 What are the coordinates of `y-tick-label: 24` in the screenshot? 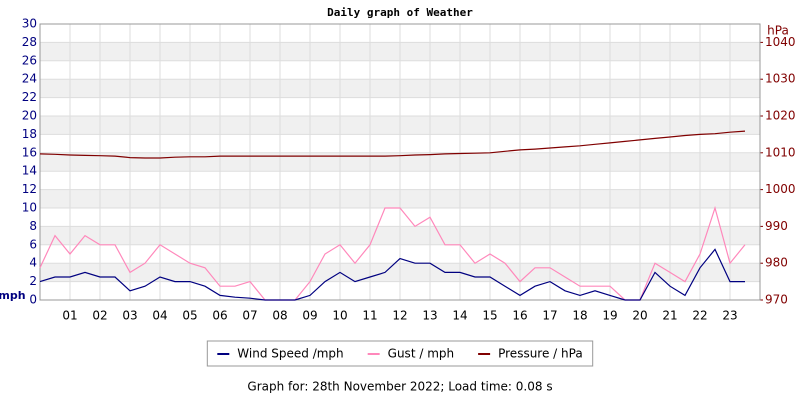 It's located at (29, 79).